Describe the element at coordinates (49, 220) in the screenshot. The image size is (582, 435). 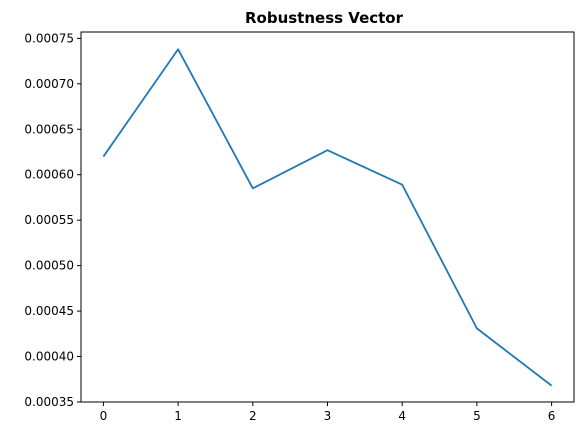
I see `y-tick-label: 0.00055` at that location.